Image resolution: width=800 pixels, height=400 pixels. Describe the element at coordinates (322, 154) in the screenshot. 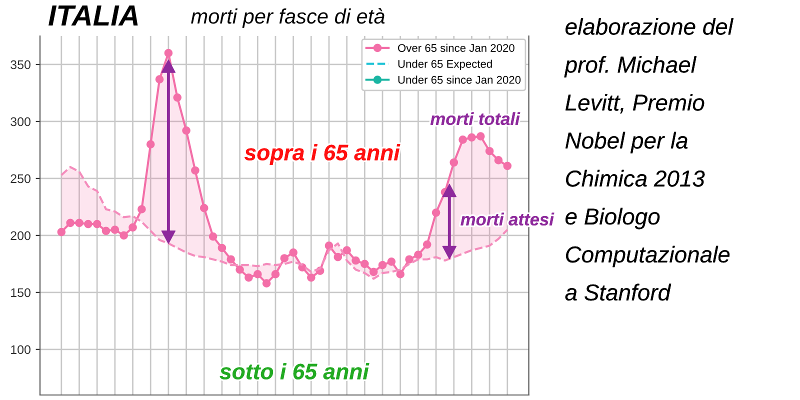

I see `annotation: sopra i 65 anni` at that location.